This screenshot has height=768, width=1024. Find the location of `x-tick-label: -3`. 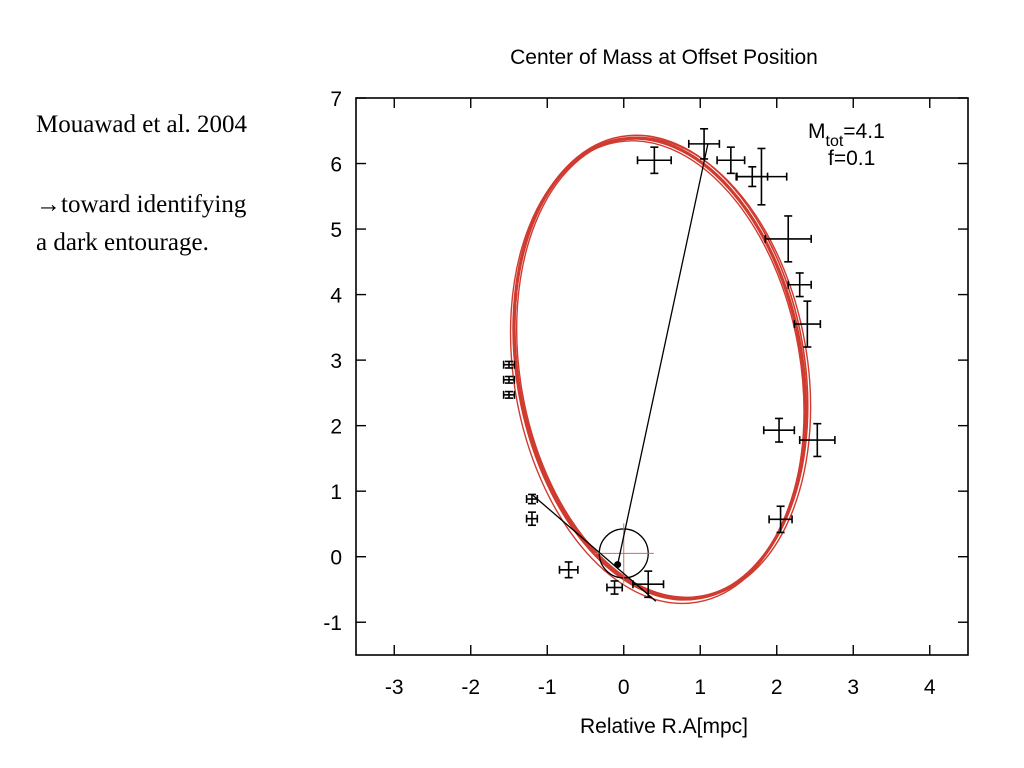

x-tick-label: -3 is located at coordinates (394, 687).